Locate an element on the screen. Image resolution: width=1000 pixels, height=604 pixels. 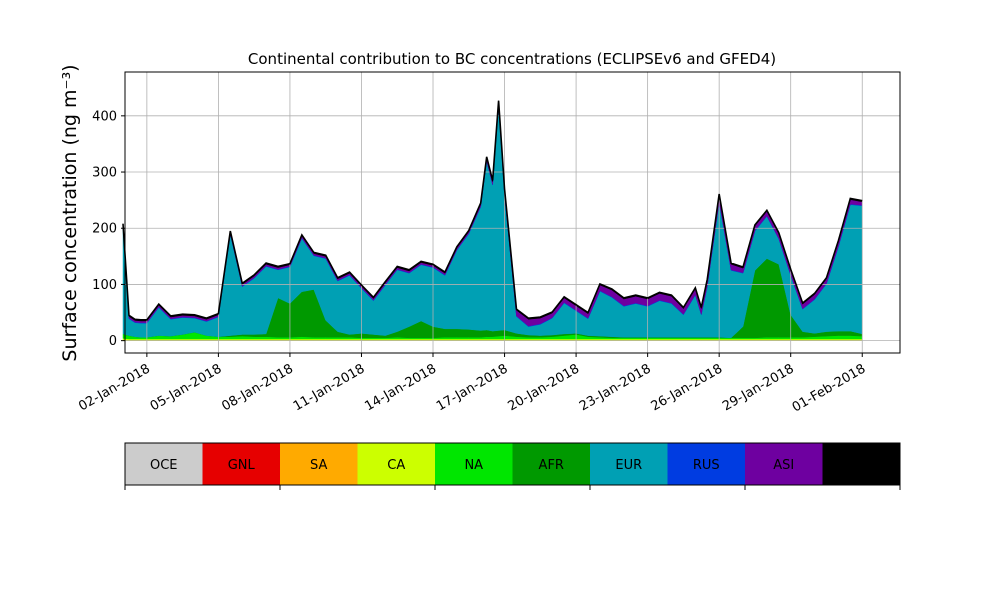
legend-swatch-na is located at coordinates (474, 464).